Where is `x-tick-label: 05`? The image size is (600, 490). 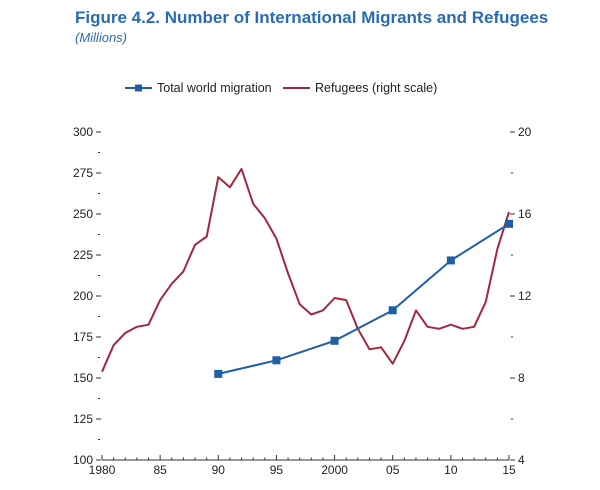 x-tick-label: 05 is located at coordinates (393, 470).